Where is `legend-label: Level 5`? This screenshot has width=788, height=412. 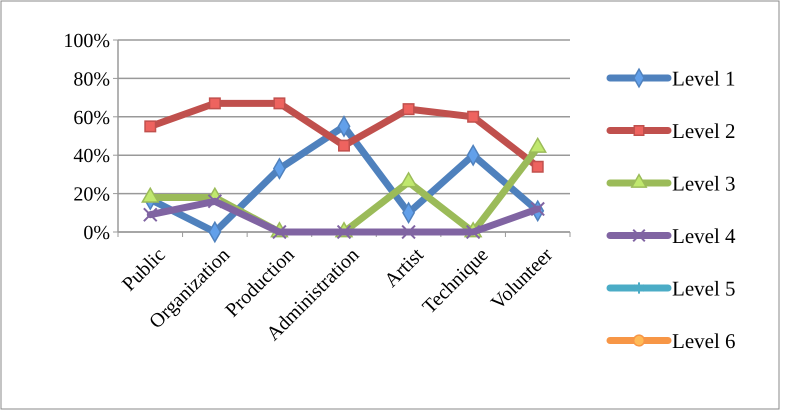 legend-label: Level 5 is located at coordinates (704, 288).